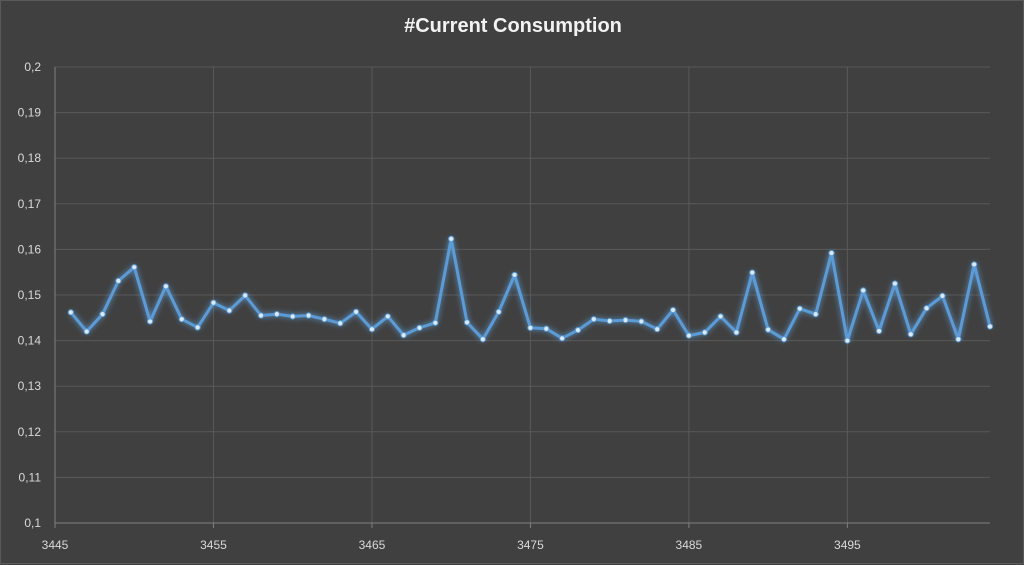 The height and width of the screenshot is (565, 1024). I want to click on y-tick-label: 0,12, so click(30, 432).